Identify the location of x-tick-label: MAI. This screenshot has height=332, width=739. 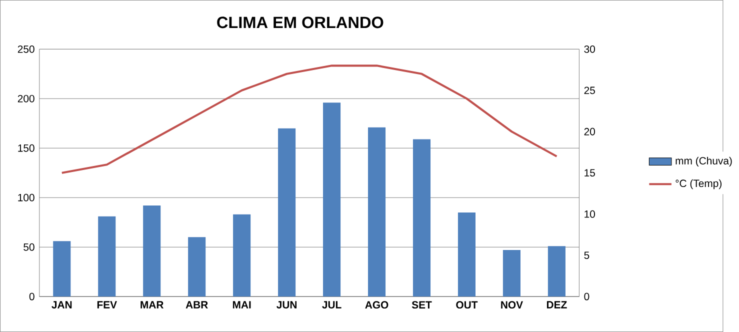
(241, 304).